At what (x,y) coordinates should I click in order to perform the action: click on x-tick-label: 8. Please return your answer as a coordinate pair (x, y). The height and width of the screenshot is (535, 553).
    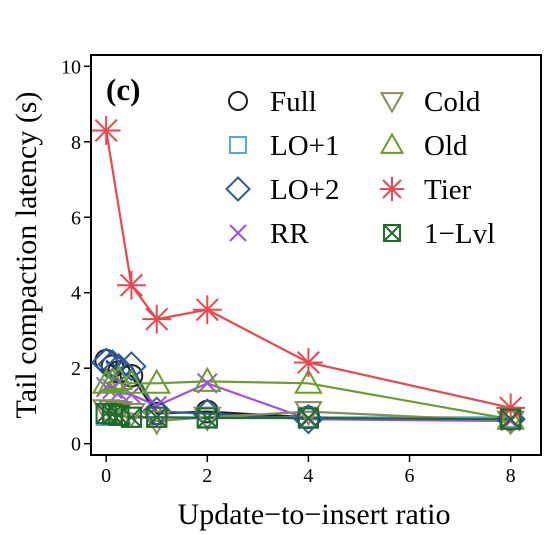
    Looking at the image, I should click on (511, 476).